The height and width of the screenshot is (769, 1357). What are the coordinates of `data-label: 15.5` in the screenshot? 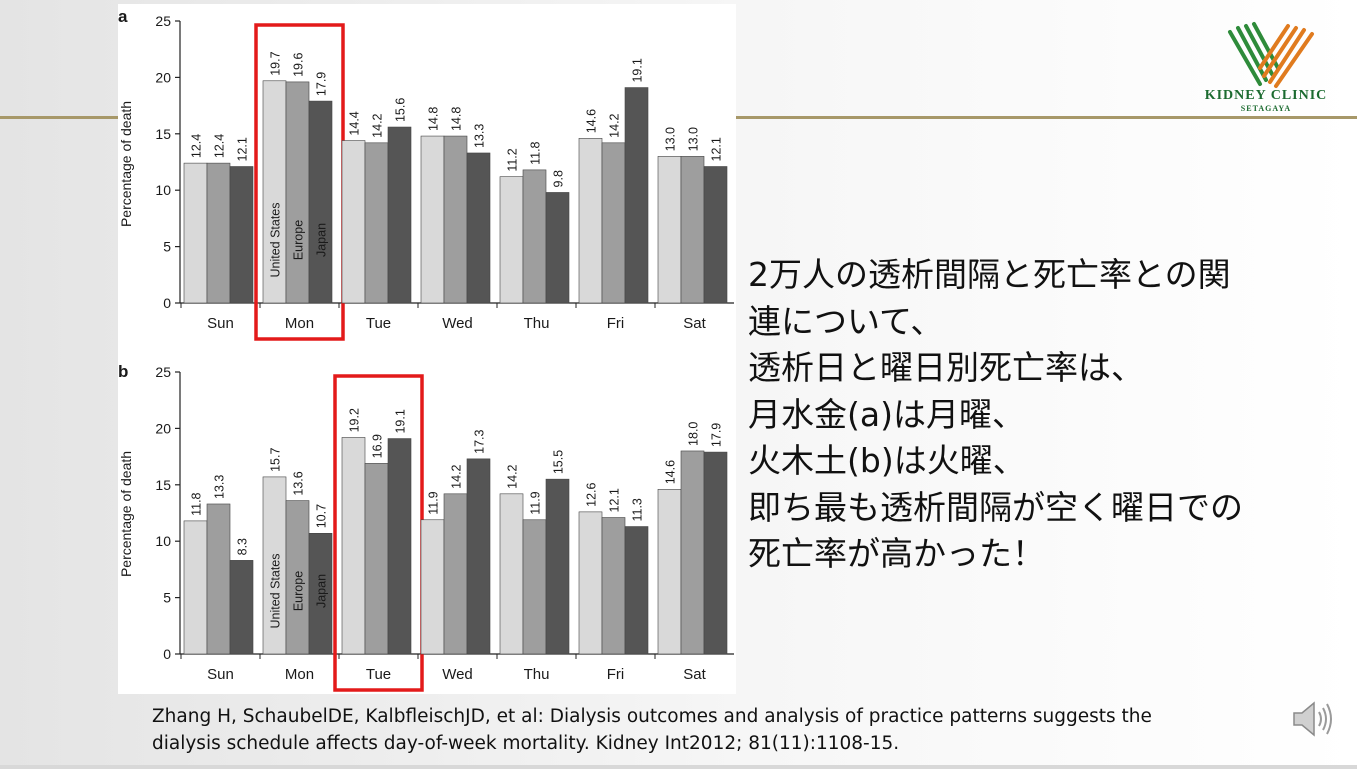 It's located at (559, 462).